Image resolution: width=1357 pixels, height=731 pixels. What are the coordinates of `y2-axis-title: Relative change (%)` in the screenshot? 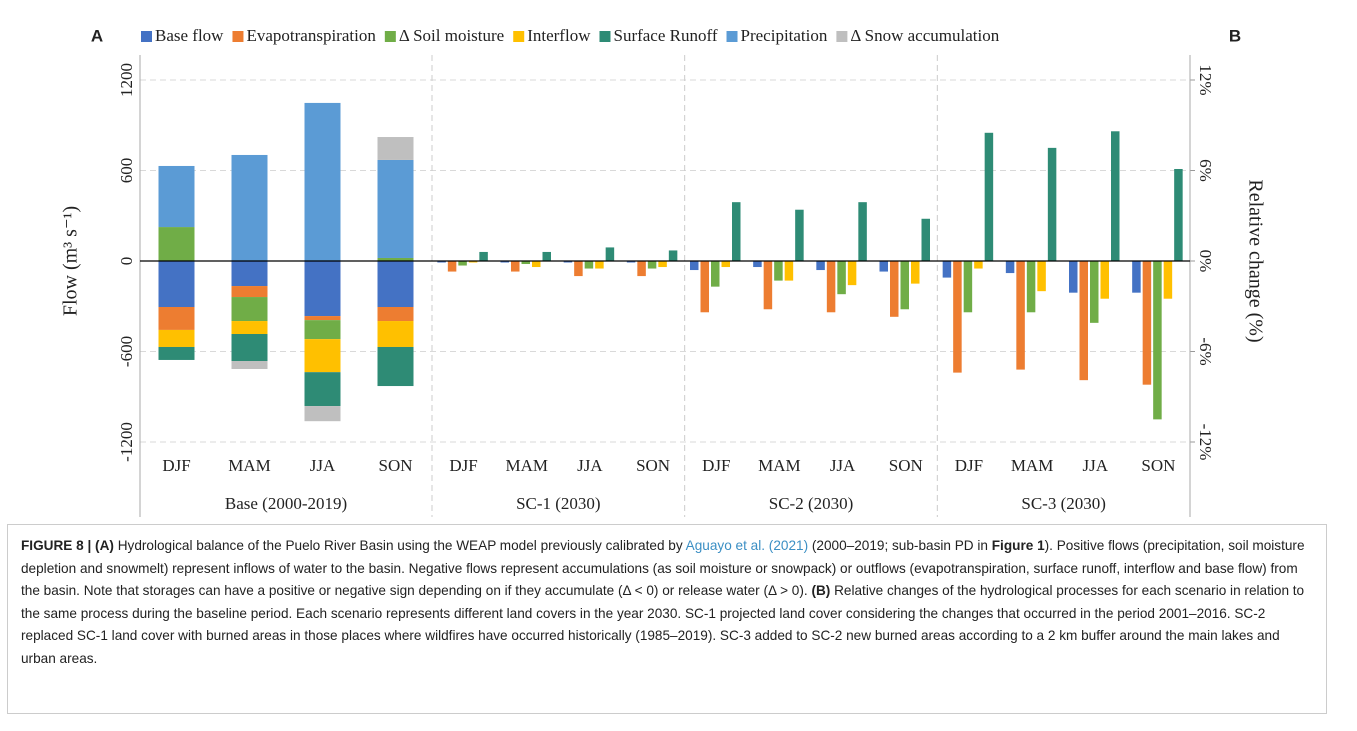 It's located at (1255, 260).